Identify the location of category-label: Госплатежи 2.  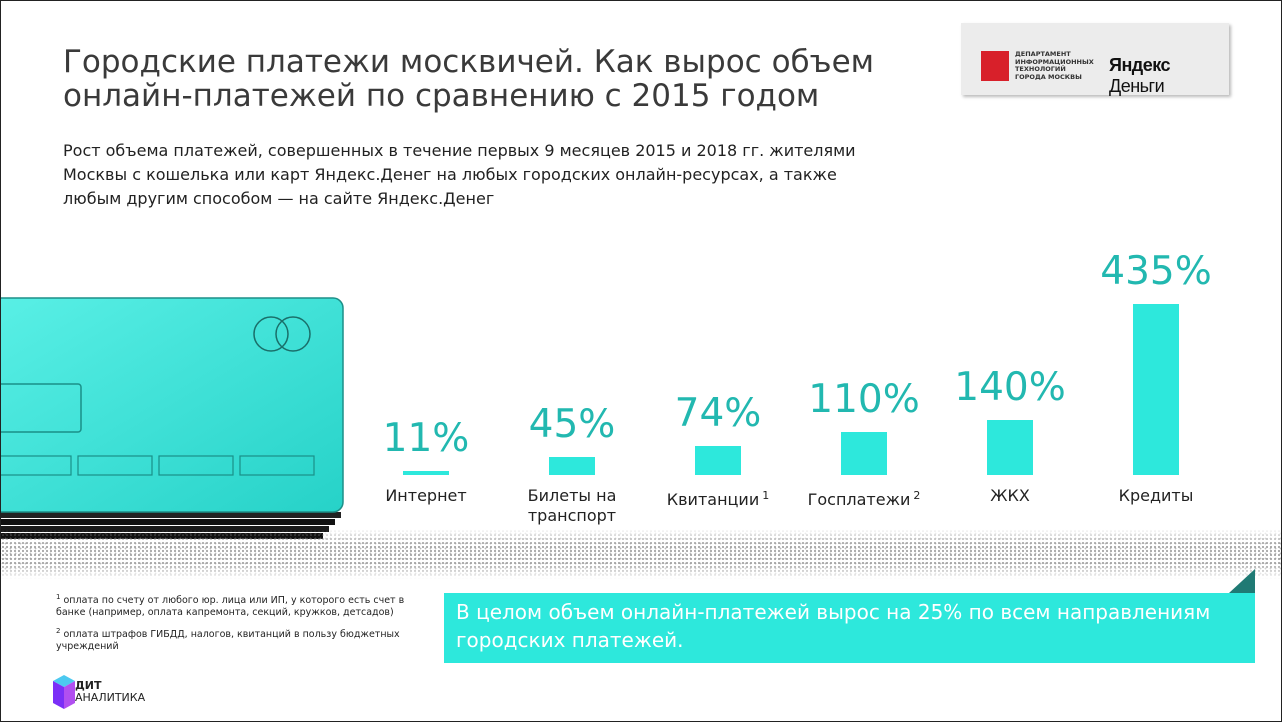
(864, 498).